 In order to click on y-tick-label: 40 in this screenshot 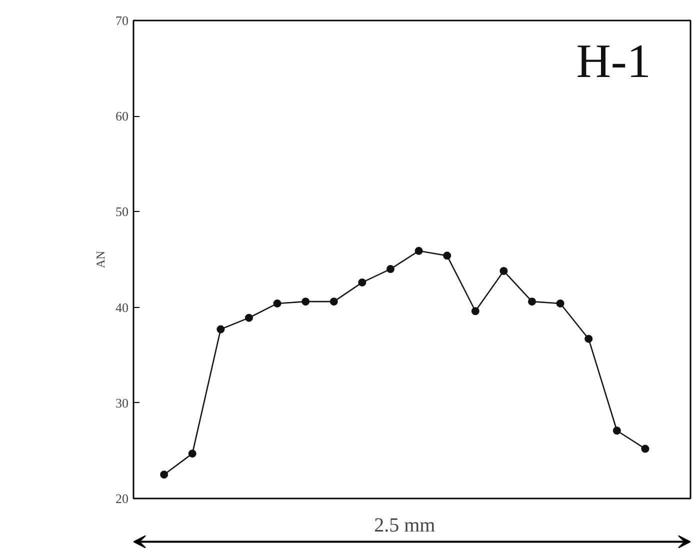, I will do `click(122, 307)`.